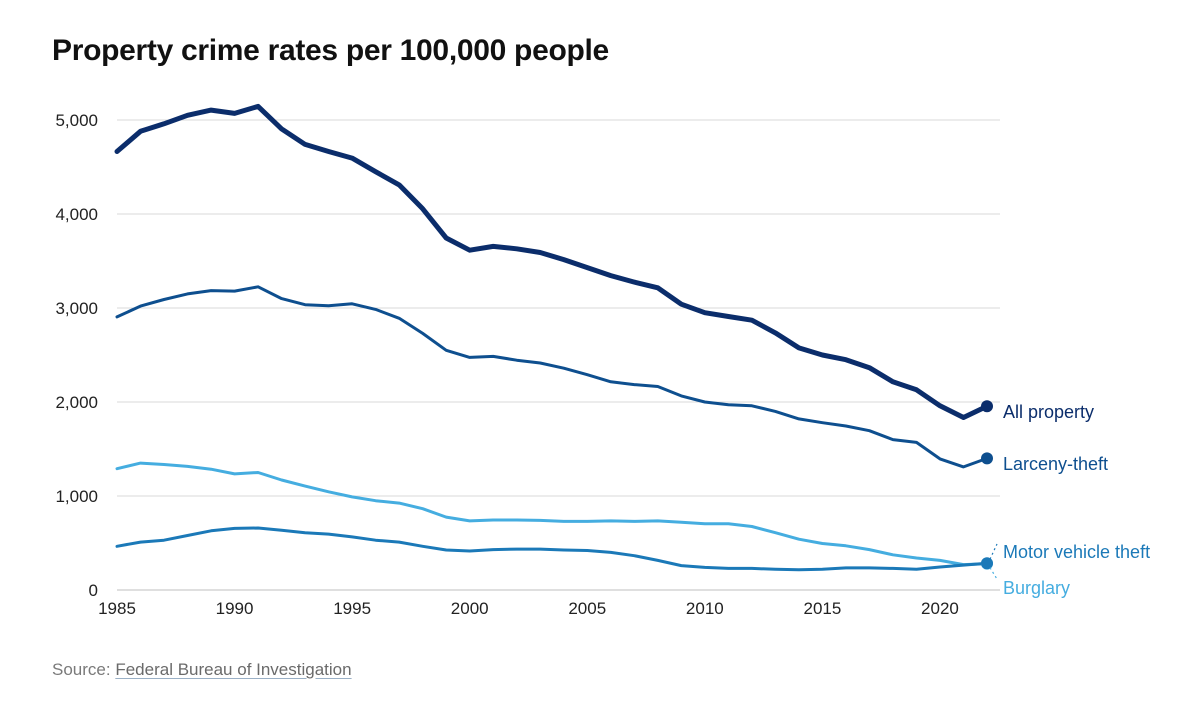 This screenshot has width=1200, height=710. I want to click on series-label-all_property: All property, so click(1048, 412).